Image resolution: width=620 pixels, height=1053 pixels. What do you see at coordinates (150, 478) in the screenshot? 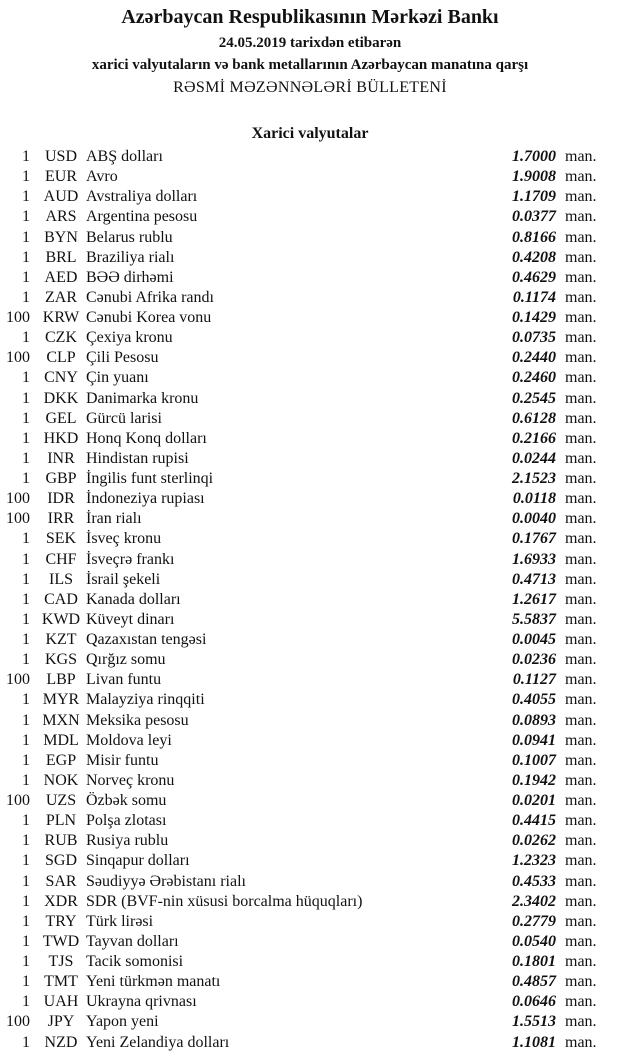
I see `currency-name: İngilis funt sterlinqi` at bounding box center [150, 478].